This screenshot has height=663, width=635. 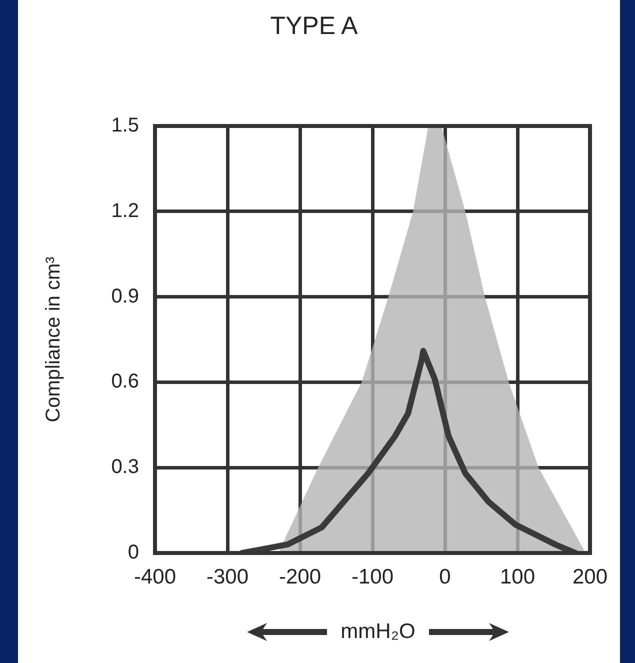 What do you see at coordinates (518, 576) in the screenshot?
I see `x-tick-label: 100` at bounding box center [518, 576].